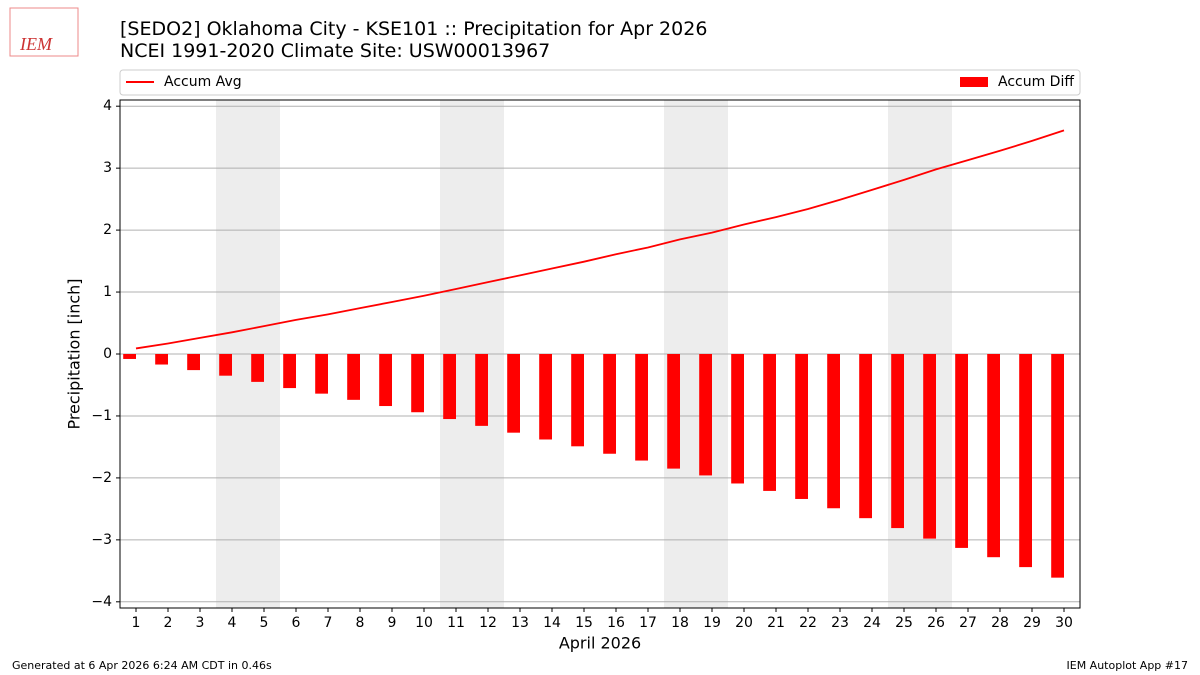  I want to click on y-tick-label: −3, so click(101, 540).